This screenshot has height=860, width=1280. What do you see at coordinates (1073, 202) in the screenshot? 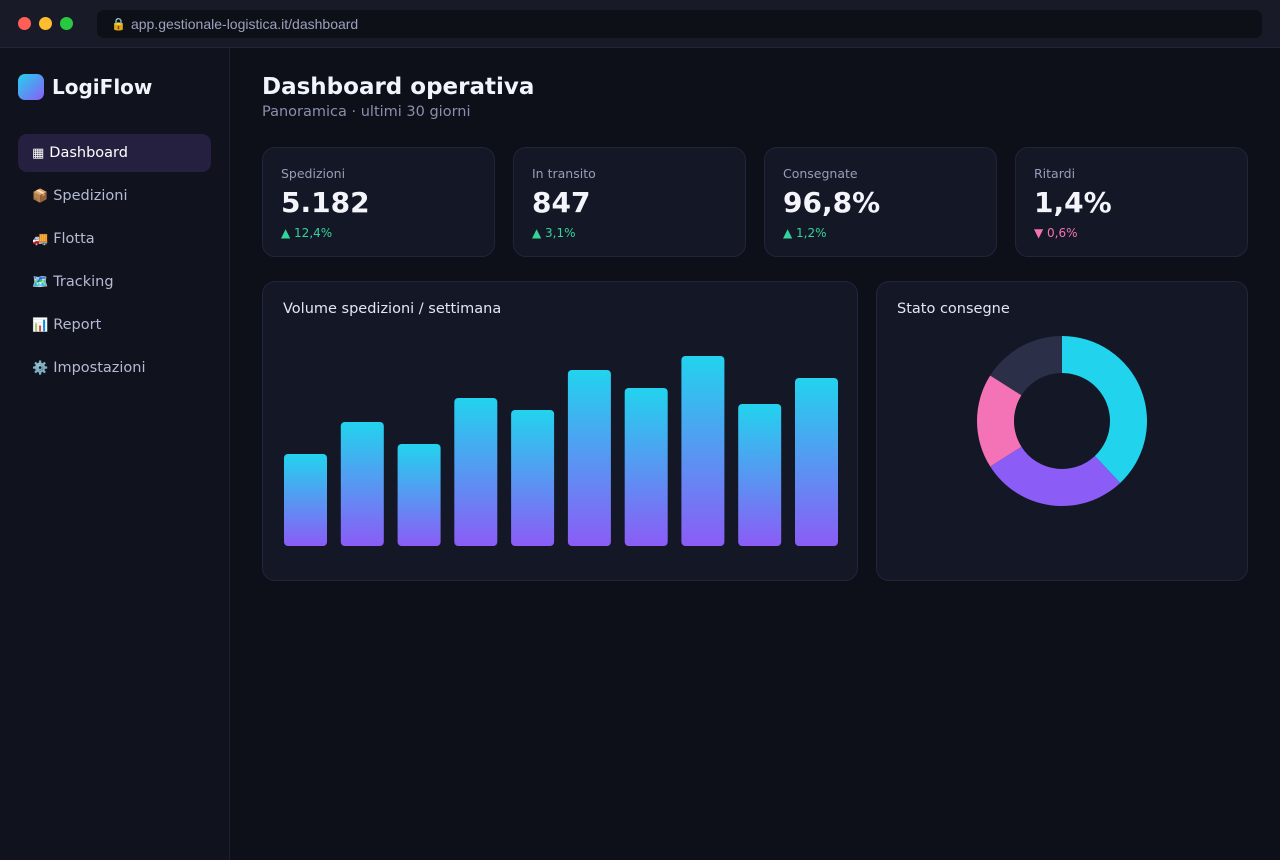
I see `kpi-value: 1,4%` at bounding box center [1073, 202].